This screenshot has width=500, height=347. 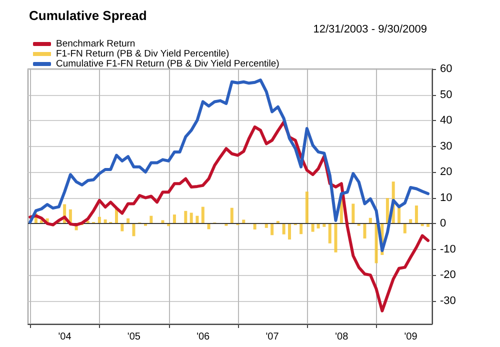 What do you see at coordinates (446, 198) in the screenshot?
I see `y-tick-label: 10` at bounding box center [446, 198].